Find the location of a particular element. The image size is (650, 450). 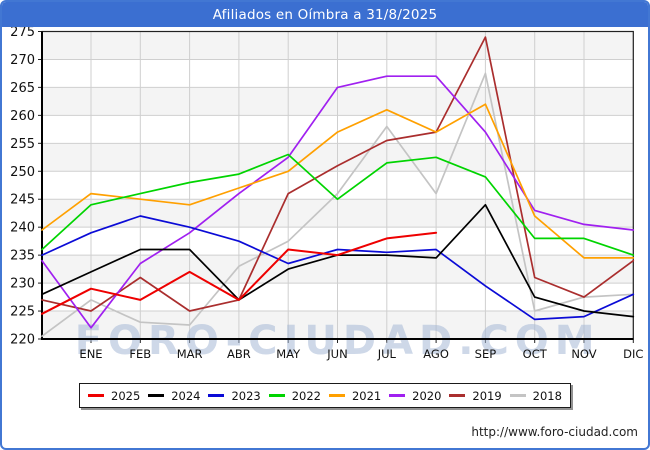

chart-title: Afiliados en Oímbra a 31/8/2025 is located at coordinates (325, 14).